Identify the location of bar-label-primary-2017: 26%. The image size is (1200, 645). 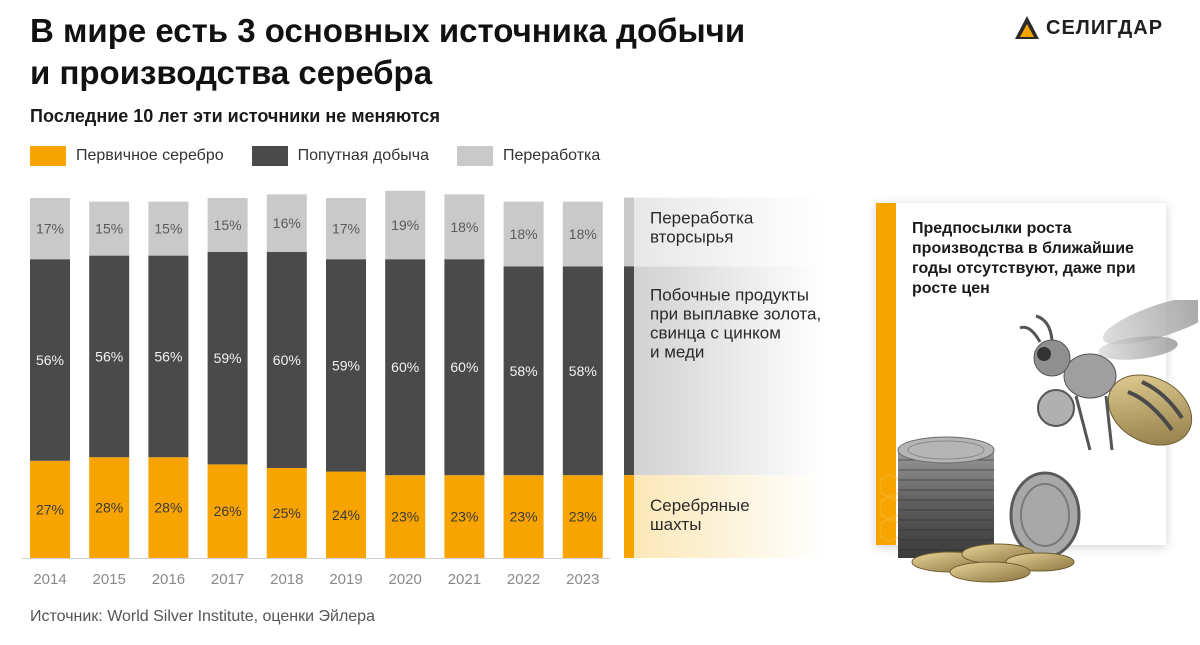
(228, 511).